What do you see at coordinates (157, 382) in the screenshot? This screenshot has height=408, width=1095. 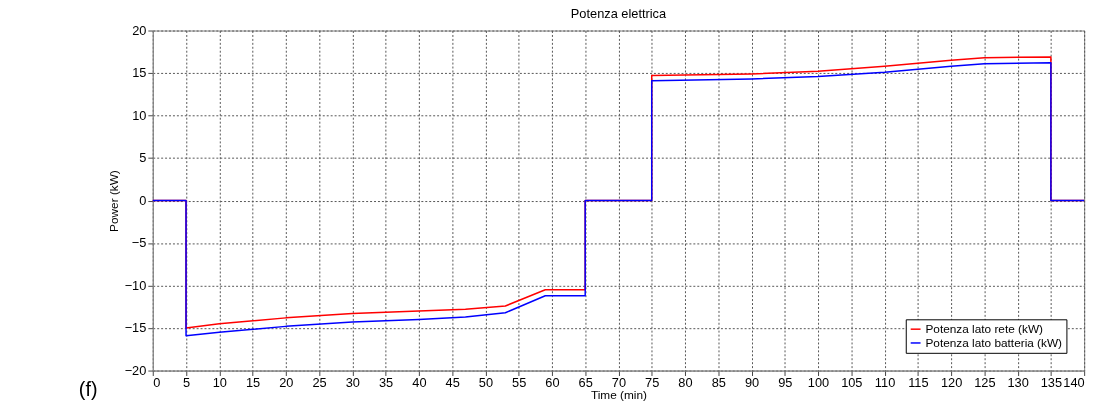 I see `x-tick-label: 0` at bounding box center [157, 382].